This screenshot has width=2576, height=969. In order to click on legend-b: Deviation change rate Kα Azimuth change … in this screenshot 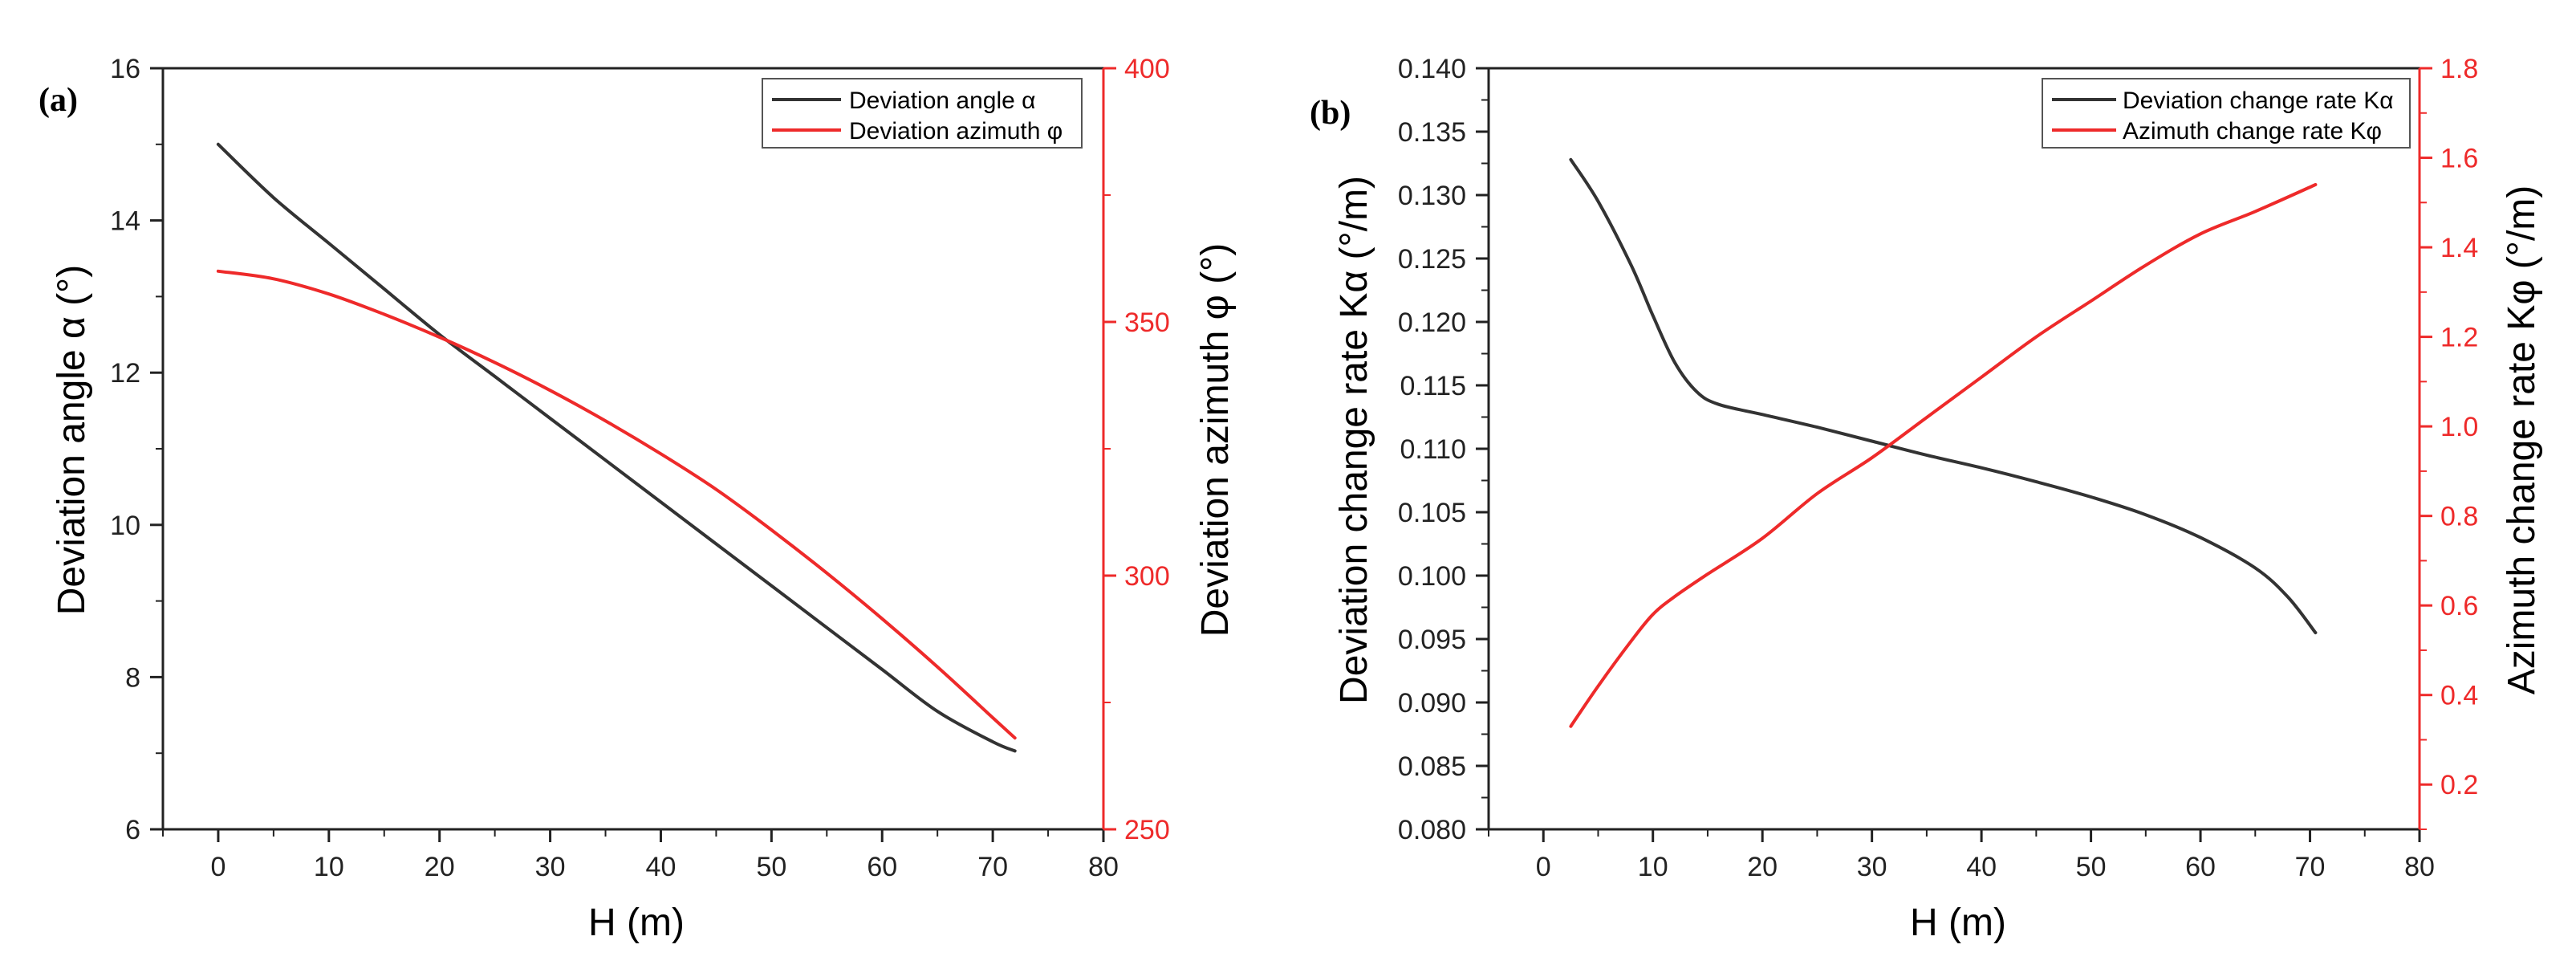, I will do `click(2227, 114)`.